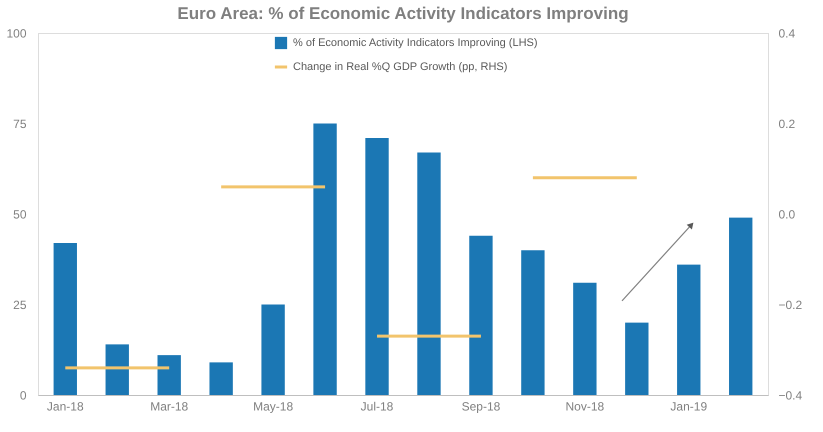 This screenshot has height=432, width=823. I want to click on x-tick-label: Mar-18, so click(169, 407).